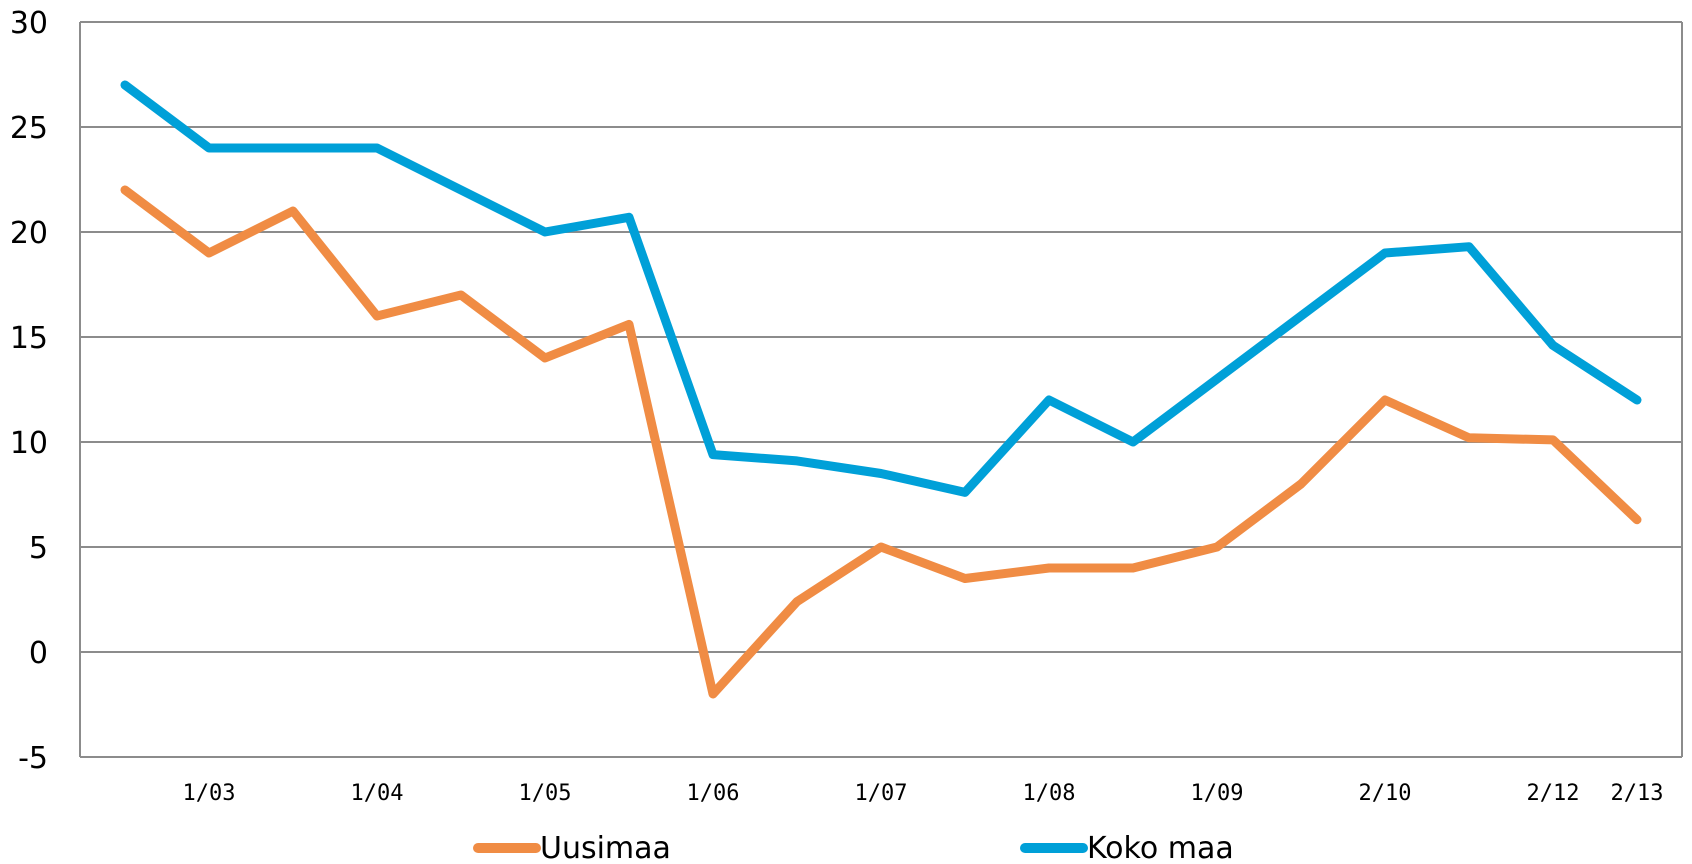  I want to click on x-tick-label: 1/04, so click(377, 793).